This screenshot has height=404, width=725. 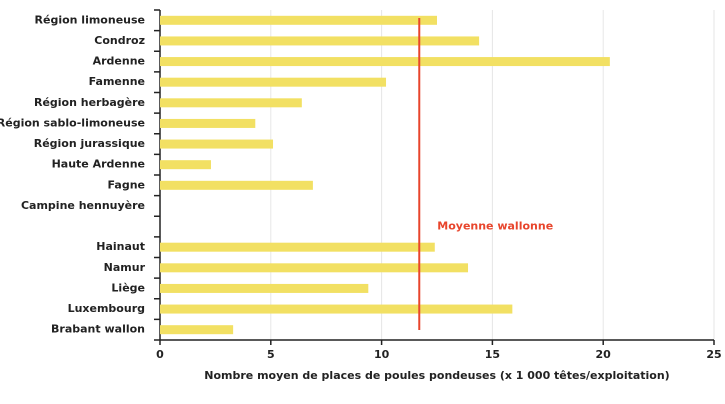 I want to click on y-tick-label: Campine hennuyère, so click(x=83, y=205).